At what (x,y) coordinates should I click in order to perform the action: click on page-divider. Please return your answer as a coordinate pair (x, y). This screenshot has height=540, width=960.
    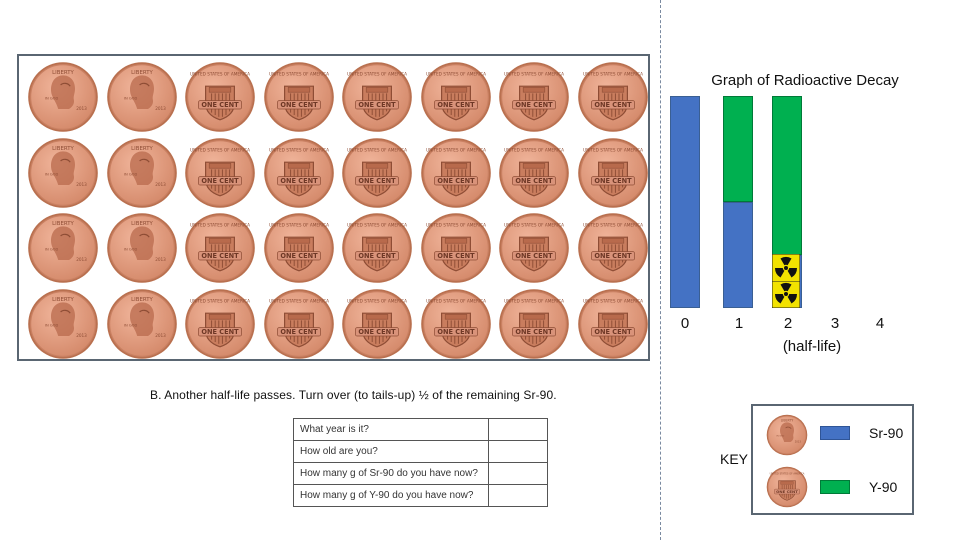
    Looking at the image, I should click on (660, 270).